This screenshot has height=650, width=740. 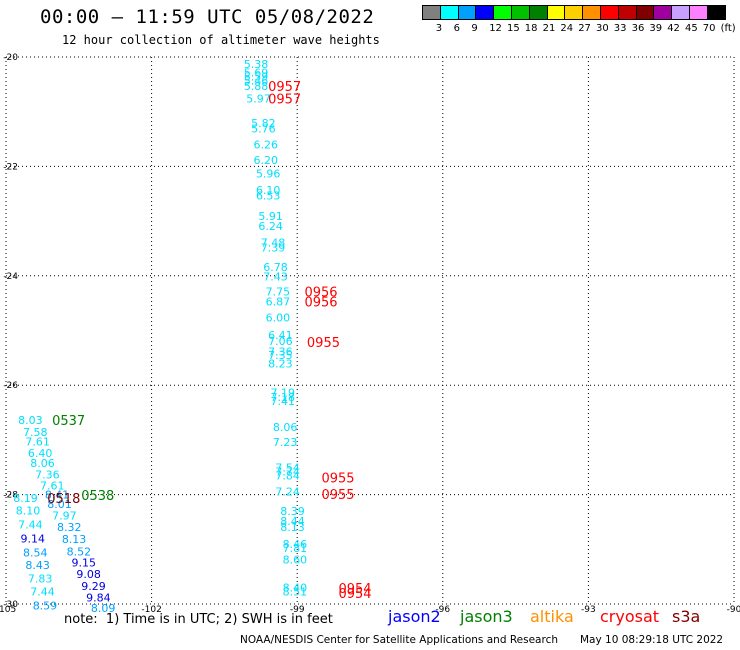 What do you see at coordinates (442, 610) in the screenshot?
I see `x-tick-label: -96` at bounding box center [442, 610].